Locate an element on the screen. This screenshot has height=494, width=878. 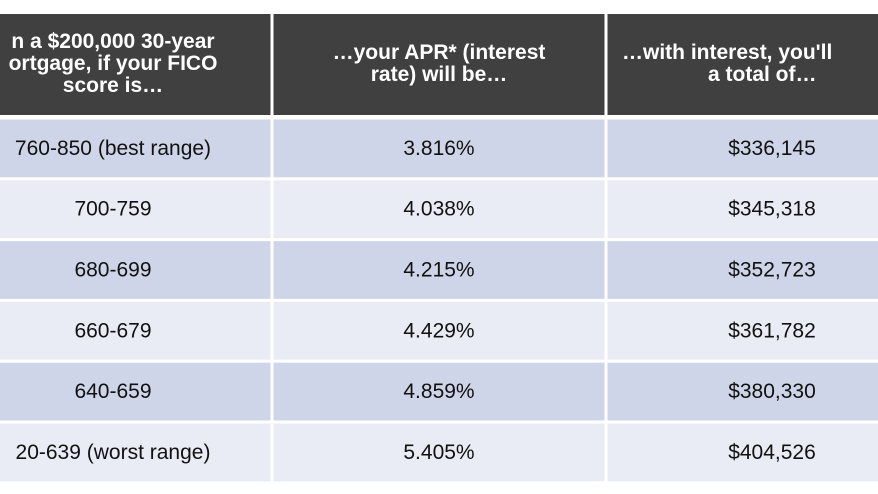
cell-text: $380,330 is located at coordinates (772, 391).